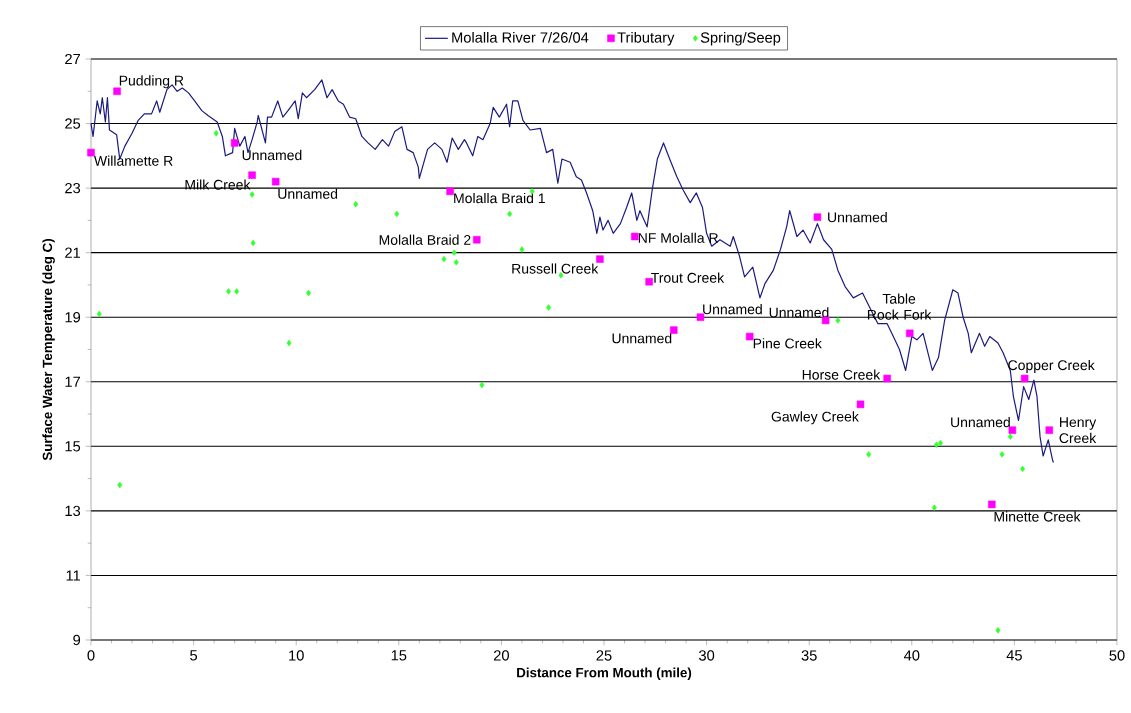 The height and width of the screenshot is (713, 1131). What do you see at coordinates (1078, 430) in the screenshot?
I see `annotation: Henry Creek` at bounding box center [1078, 430].